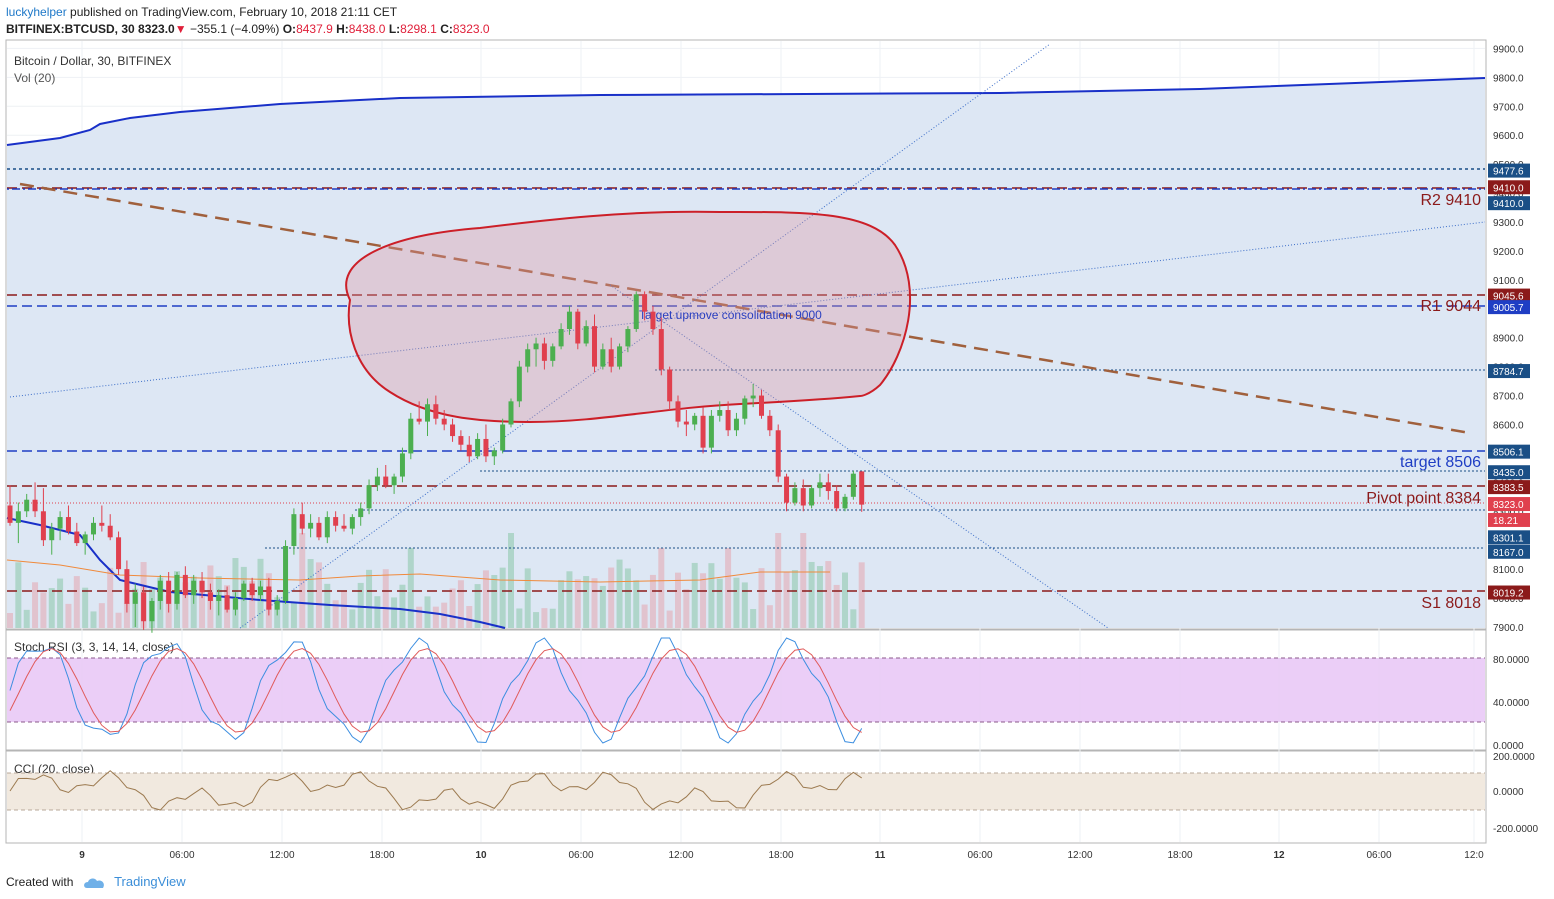  I want to click on ma-lower-line, so click(256, 573).